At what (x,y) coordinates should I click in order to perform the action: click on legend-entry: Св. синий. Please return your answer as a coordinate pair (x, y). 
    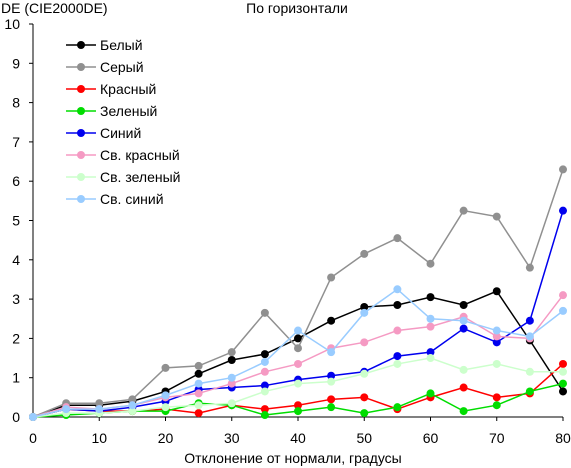
    Looking at the image, I should click on (115, 199).